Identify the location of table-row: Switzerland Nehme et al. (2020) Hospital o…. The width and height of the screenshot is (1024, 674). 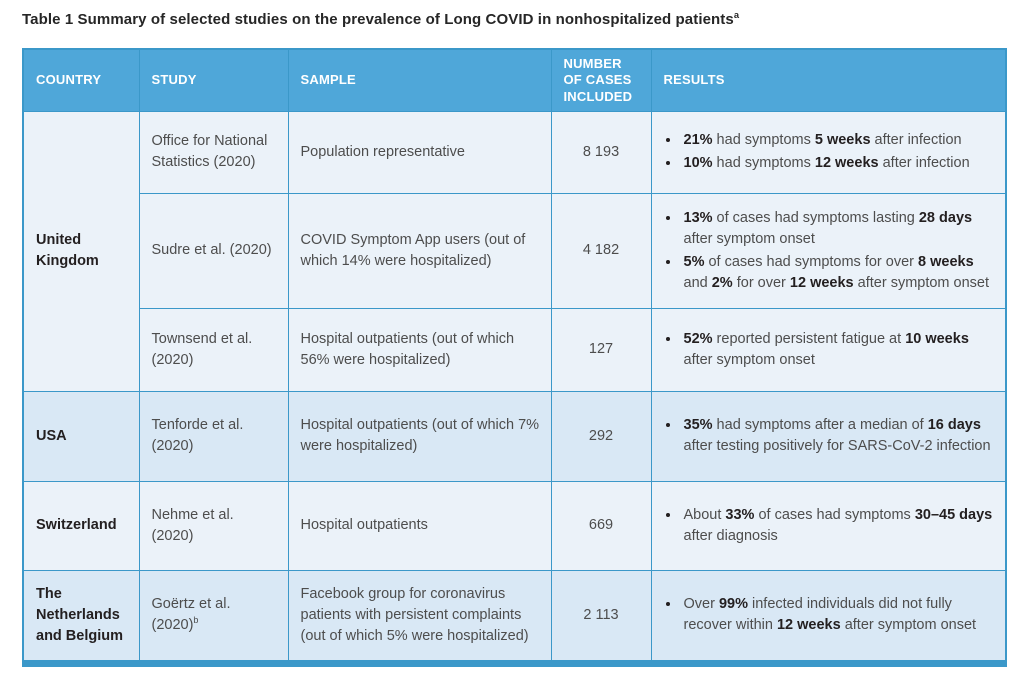
(514, 525).